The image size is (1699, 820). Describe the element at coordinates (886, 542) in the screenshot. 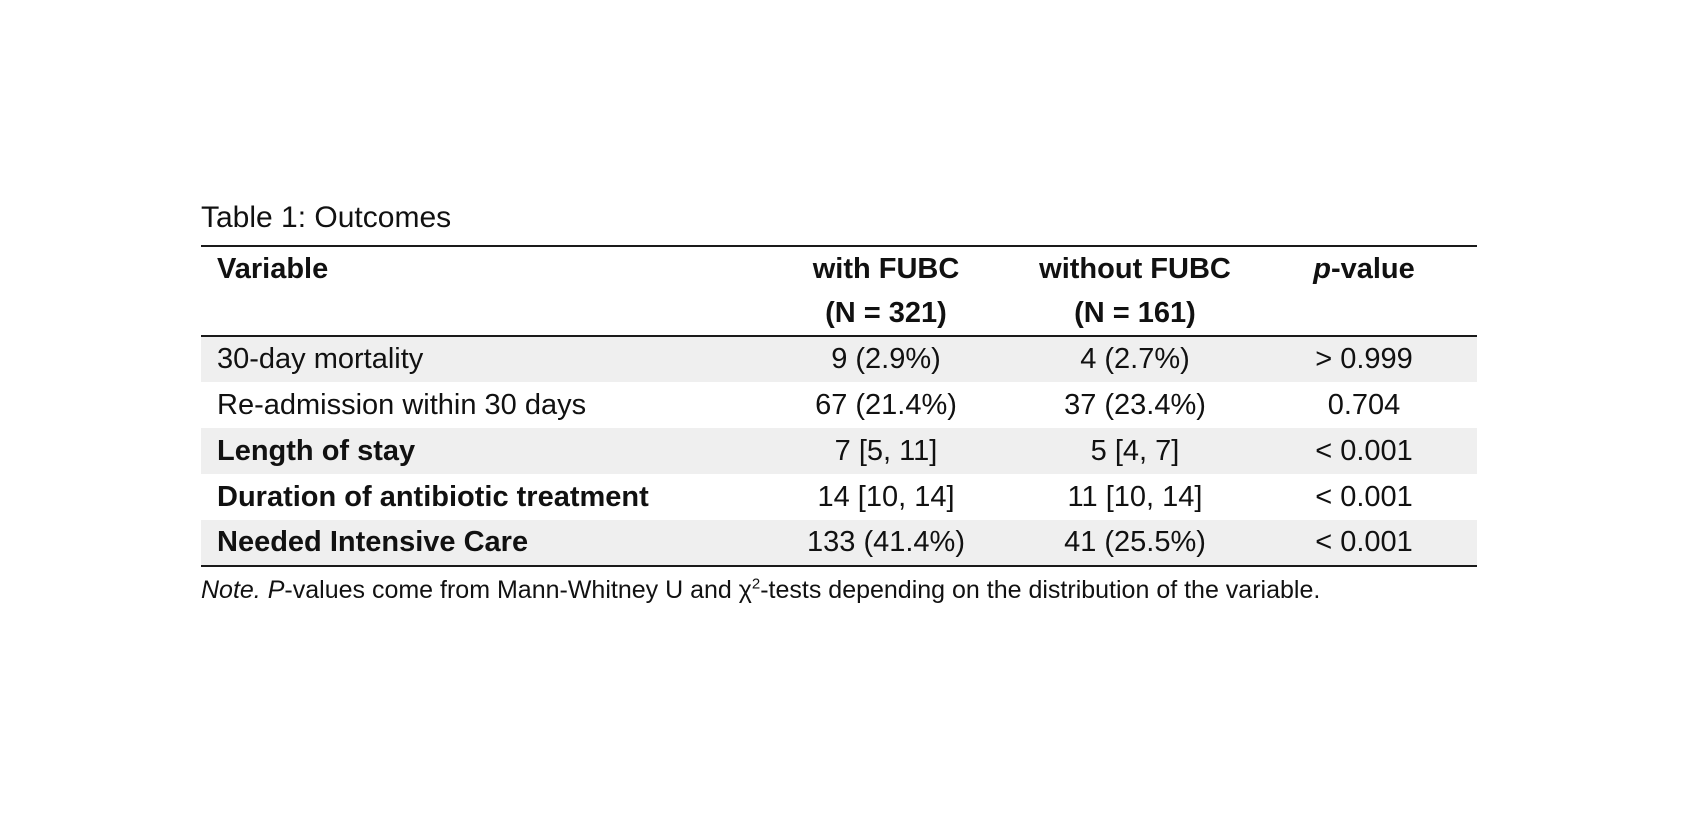

I see `cell-with-fubc: 133 (41.4%)` at that location.